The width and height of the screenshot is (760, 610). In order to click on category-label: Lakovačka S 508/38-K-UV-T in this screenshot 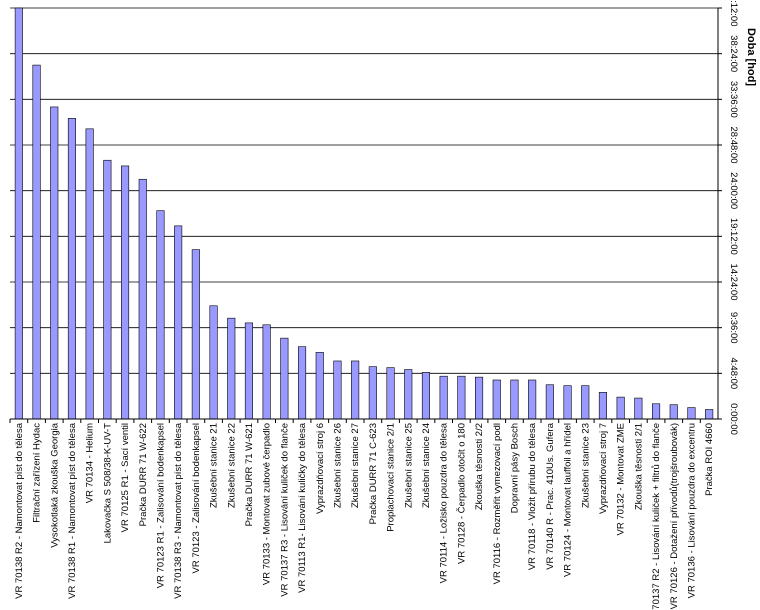, I will do `click(107, 483)`.